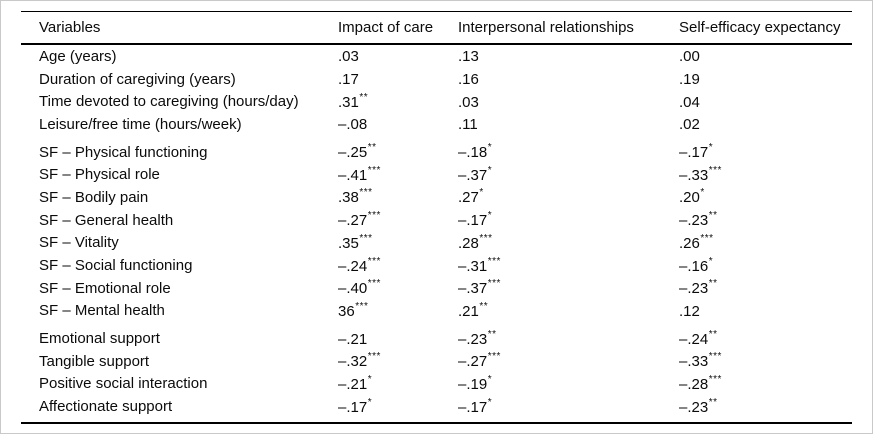 The height and width of the screenshot is (434, 873). Describe the element at coordinates (398, 265) in the screenshot. I see `correlation-cell: –.24***` at that location.